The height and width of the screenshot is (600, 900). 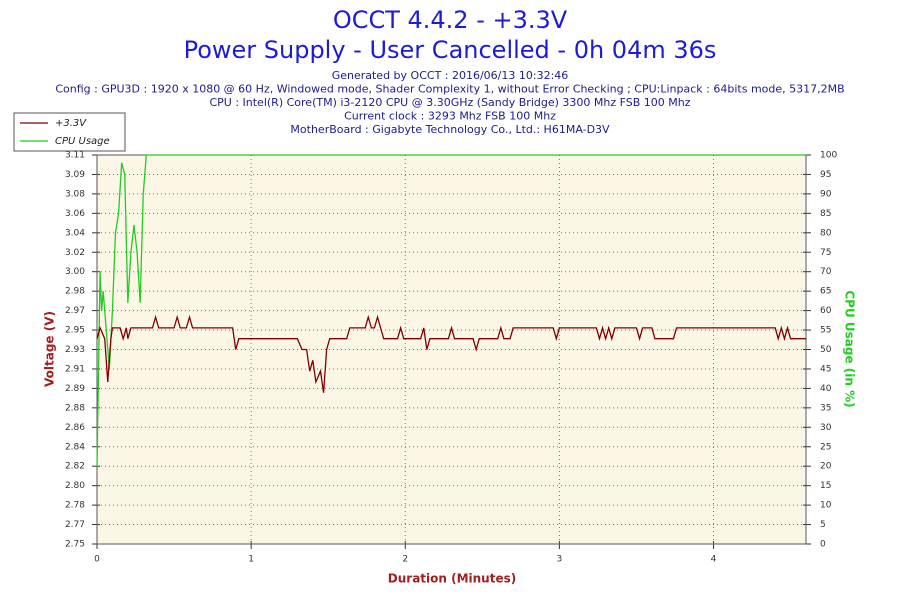 What do you see at coordinates (75, 428) in the screenshot?
I see `y-tick-label: 2.86` at bounding box center [75, 428].